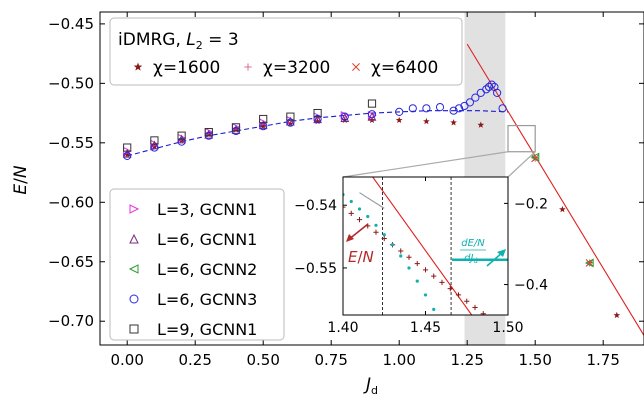  What do you see at coordinates (71, 321) in the screenshot?
I see `y-tick-label: −0.70` at bounding box center [71, 321].